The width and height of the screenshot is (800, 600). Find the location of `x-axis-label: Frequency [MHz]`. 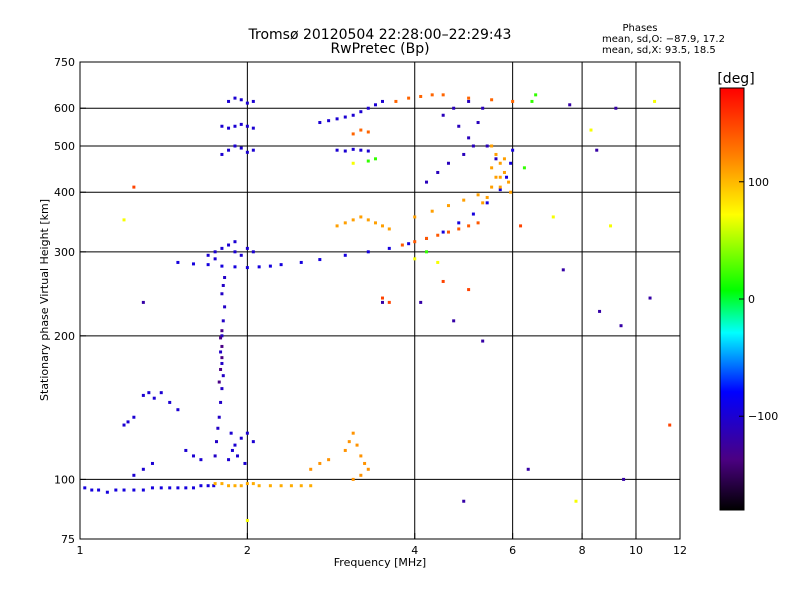

x-axis-label: Frequency [MHz] is located at coordinates (380, 562).